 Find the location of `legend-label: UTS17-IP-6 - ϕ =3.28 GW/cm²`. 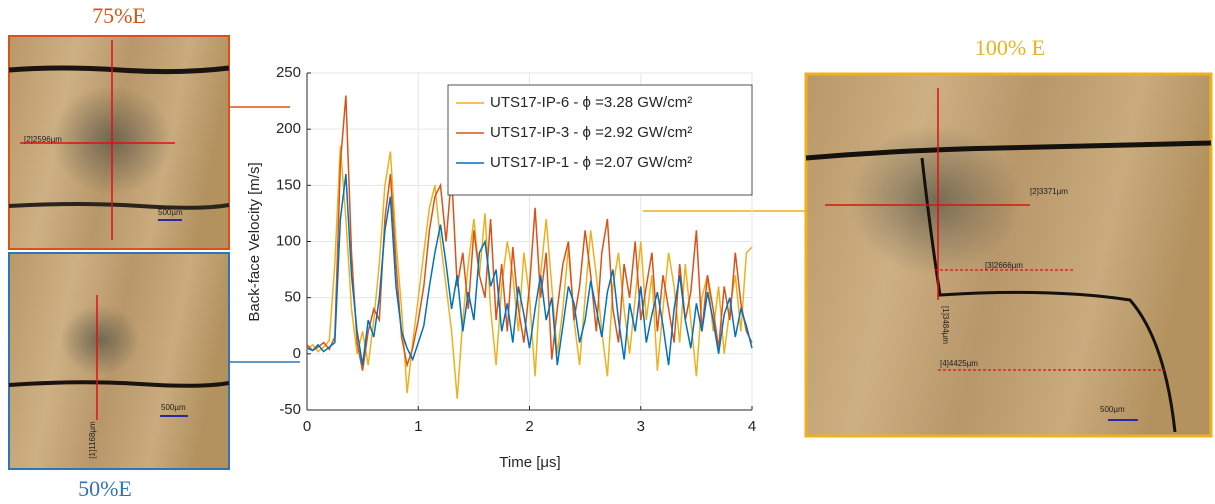

legend-label: UTS17-IP-6 - ϕ =3.28 GW/cm² is located at coordinates (591, 102).